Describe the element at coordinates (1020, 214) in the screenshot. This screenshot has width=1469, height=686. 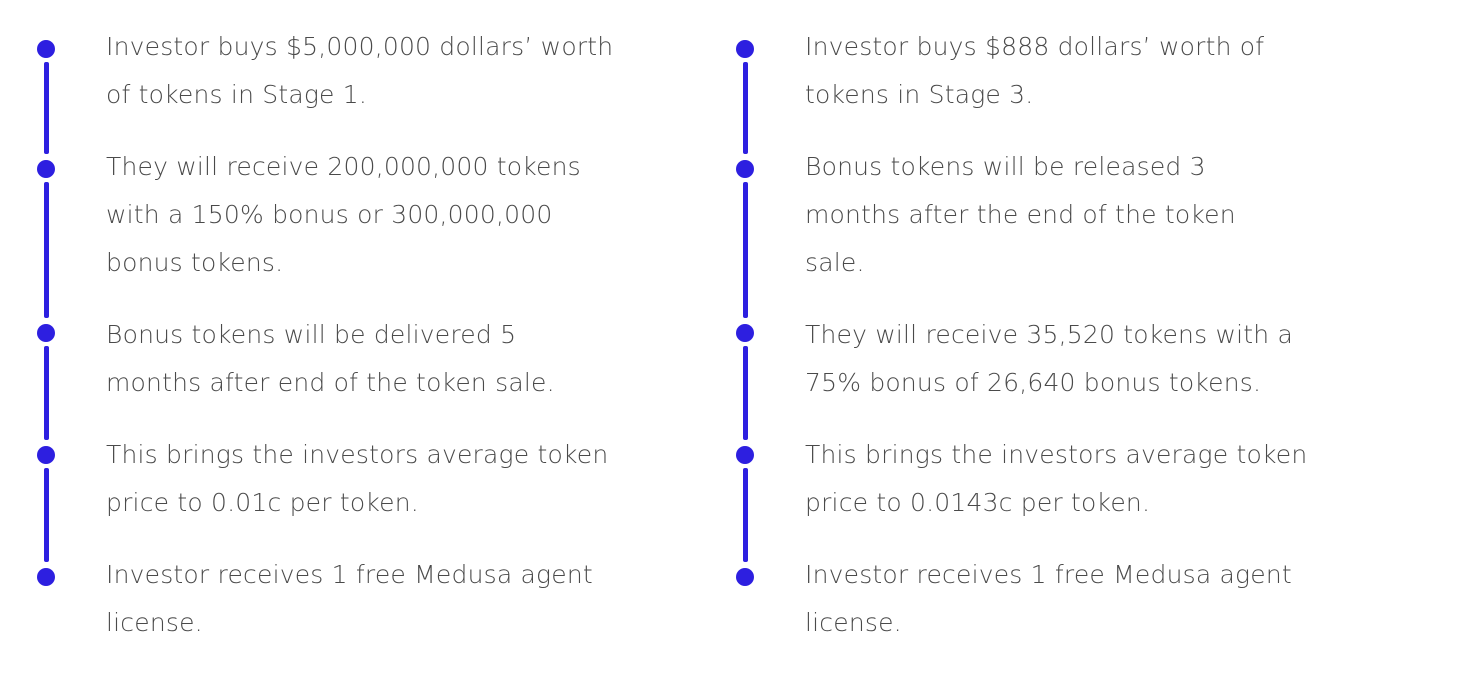
I see `timeline-item-line: months after the end of the token` at that location.